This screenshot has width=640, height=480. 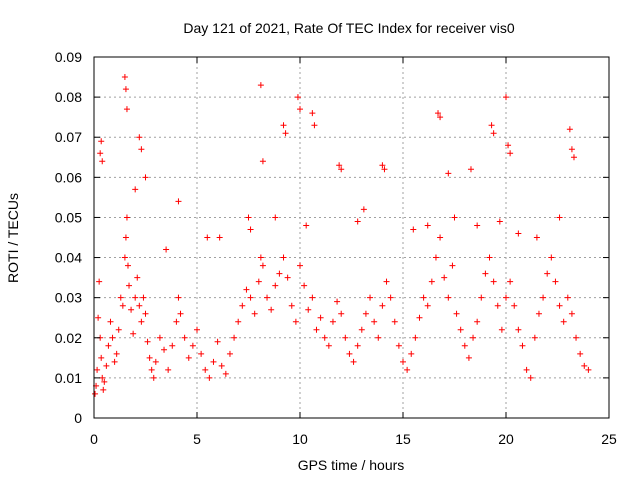 I want to click on x-axis-label: GPS time / hours, so click(x=351, y=465).